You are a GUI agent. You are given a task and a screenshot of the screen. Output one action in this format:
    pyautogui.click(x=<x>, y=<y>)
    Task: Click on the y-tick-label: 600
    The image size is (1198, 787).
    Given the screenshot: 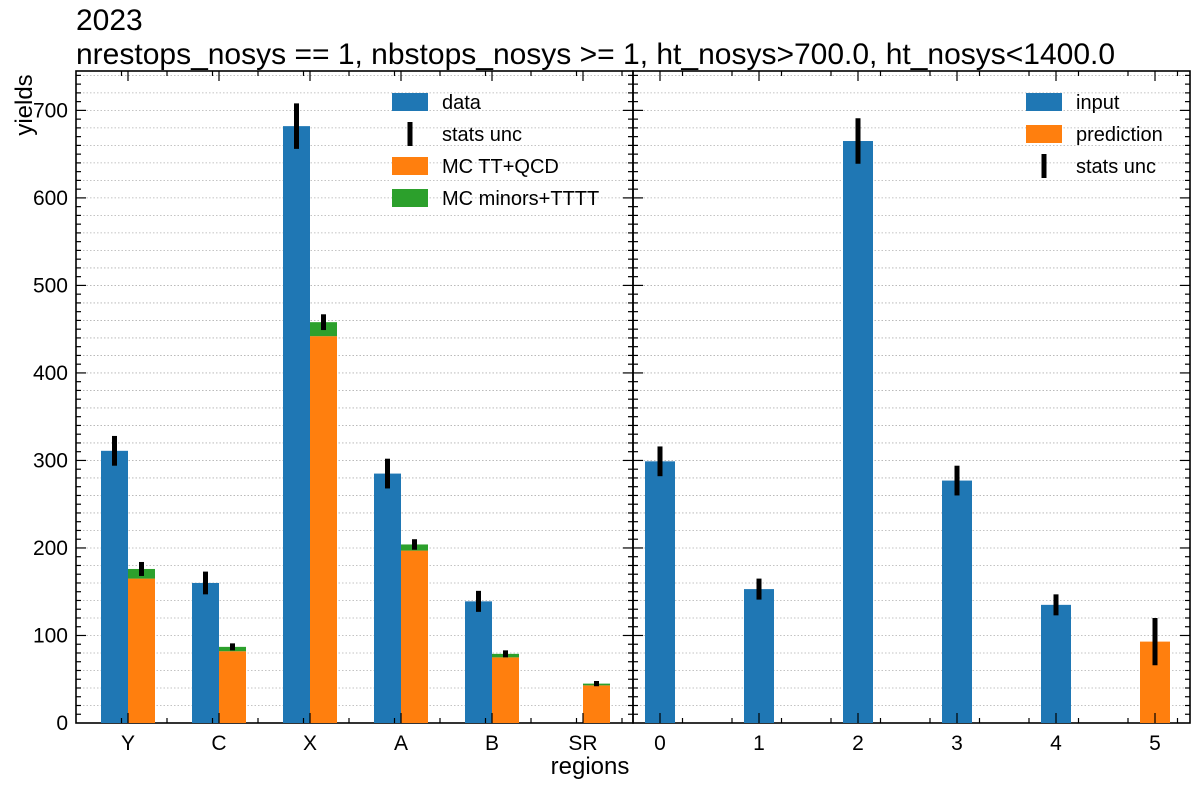 What is the action you would take?
    pyautogui.click(x=50, y=198)
    